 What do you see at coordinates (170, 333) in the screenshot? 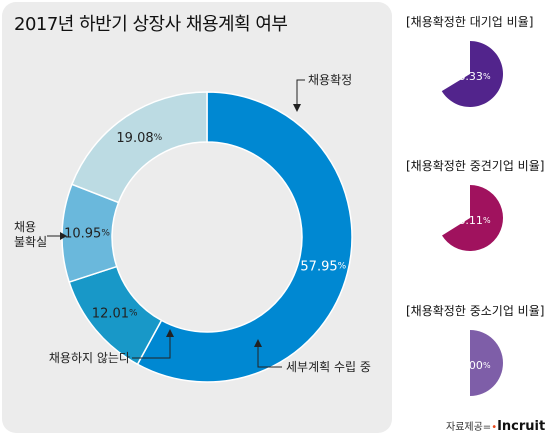
I see `arrowhead-no-hiring` at bounding box center [170, 333].